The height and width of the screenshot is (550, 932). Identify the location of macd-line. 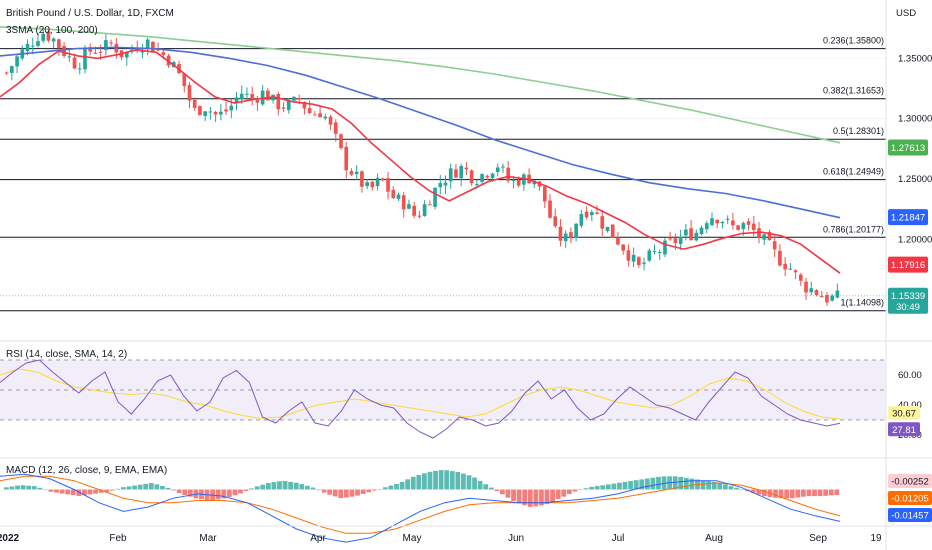
(420, 508).